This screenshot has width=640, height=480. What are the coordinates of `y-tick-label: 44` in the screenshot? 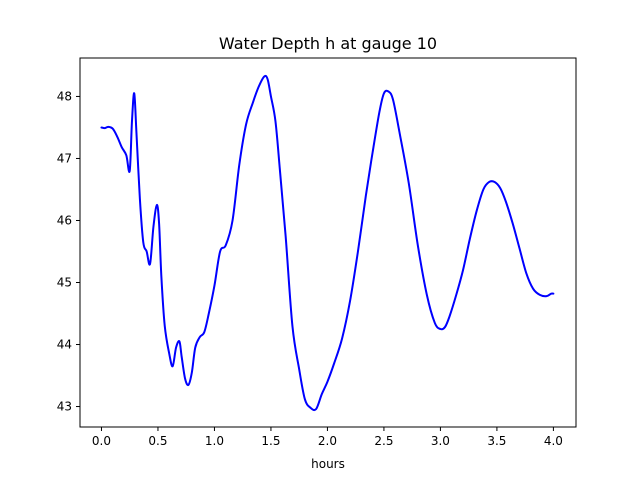 It's located at (64, 345).